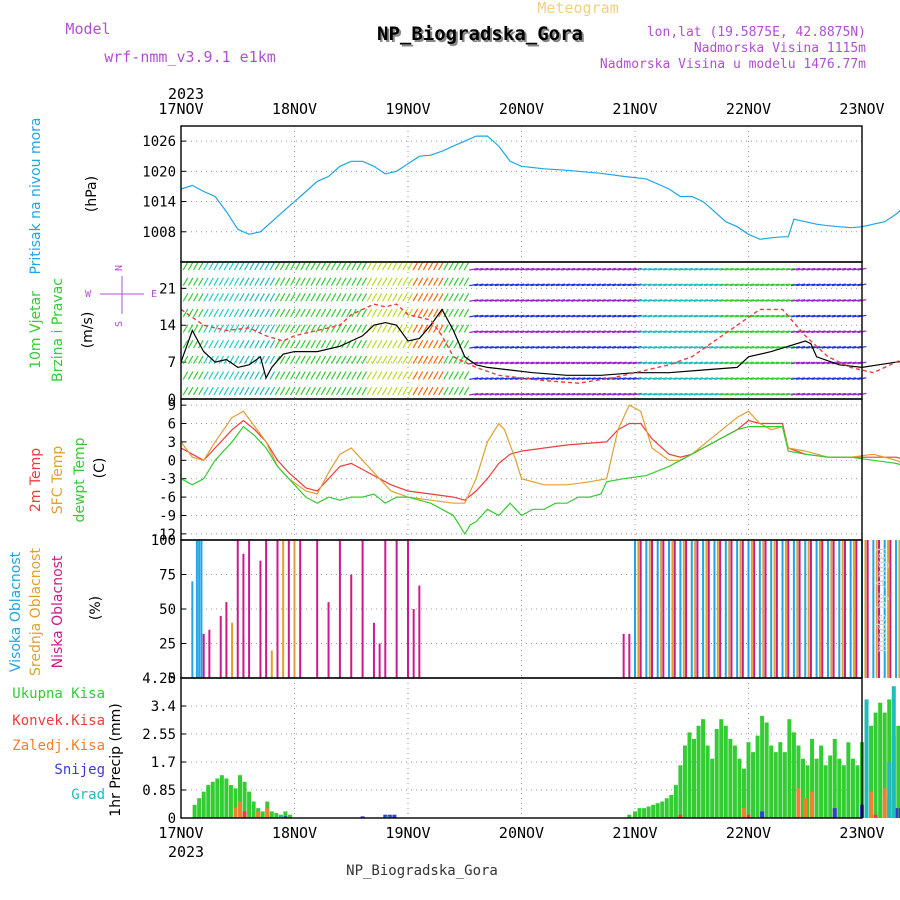 Image resolution: width=900 pixels, height=900 pixels. Describe the element at coordinates (733, 64) in the screenshot. I see `model-altitude-label: Nadmorska Visina u modelu 1476.77m` at that location.